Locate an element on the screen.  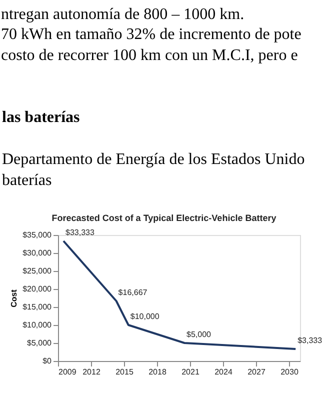
y-tick-label: $25,000 is located at coordinates (37, 271).